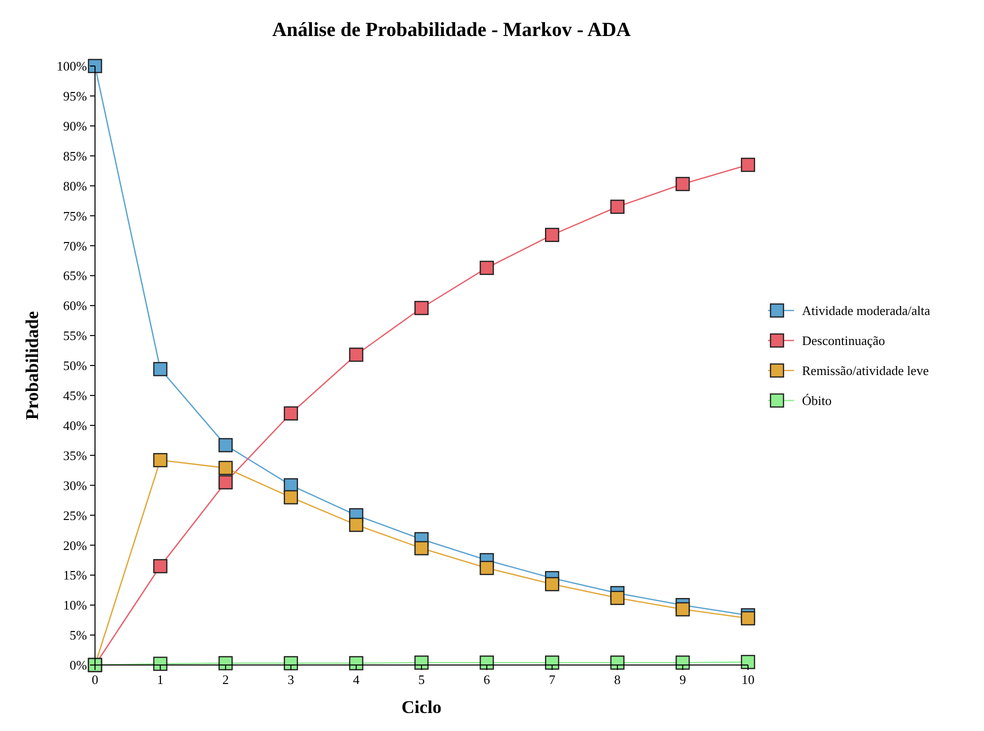  I want to click on y-tick-label: 45%, so click(75, 395).